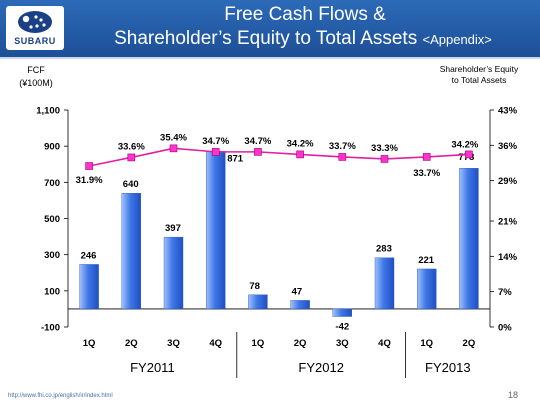 This screenshot has width=540, height=405. What do you see at coordinates (297, 291) in the screenshot?
I see `fcf-bar-label: 47` at bounding box center [297, 291].